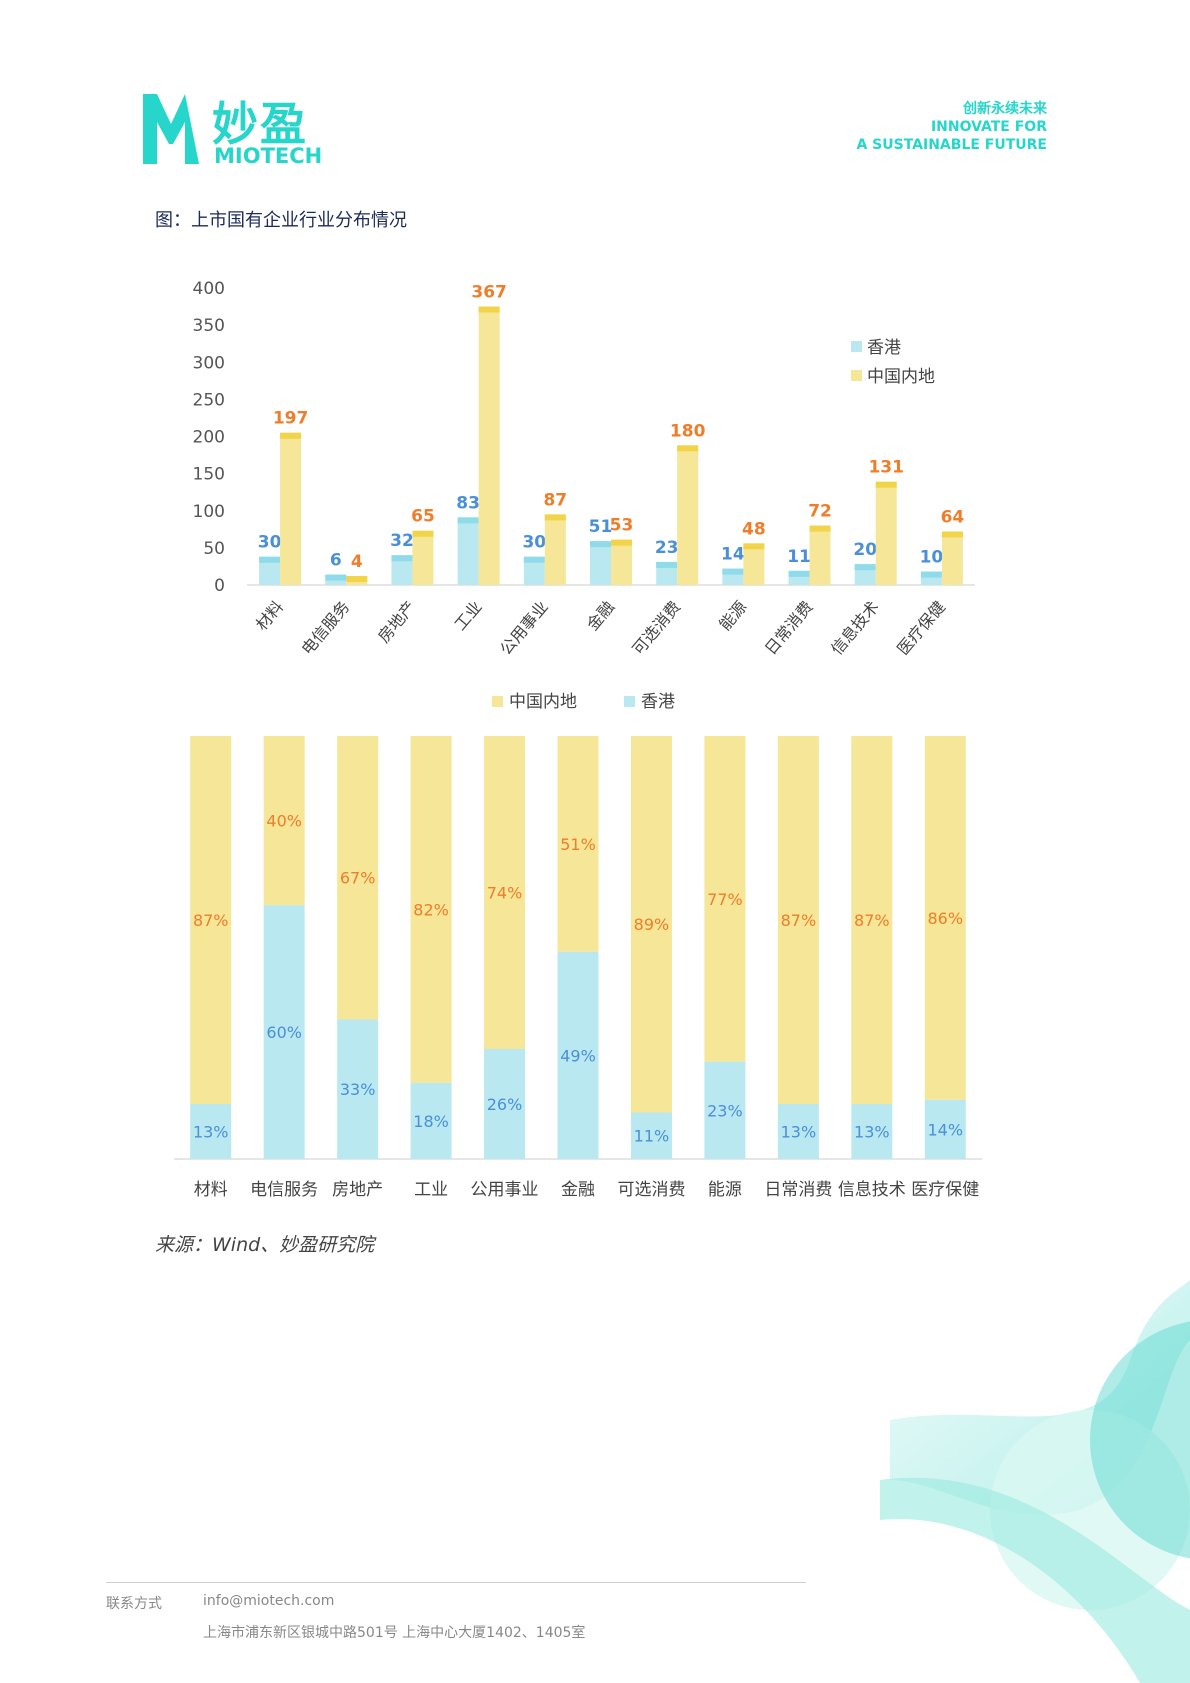  What do you see at coordinates (134, 1604) in the screenshot?
I see `contact-label: 联系方式` at bounding box center [134, 1604].